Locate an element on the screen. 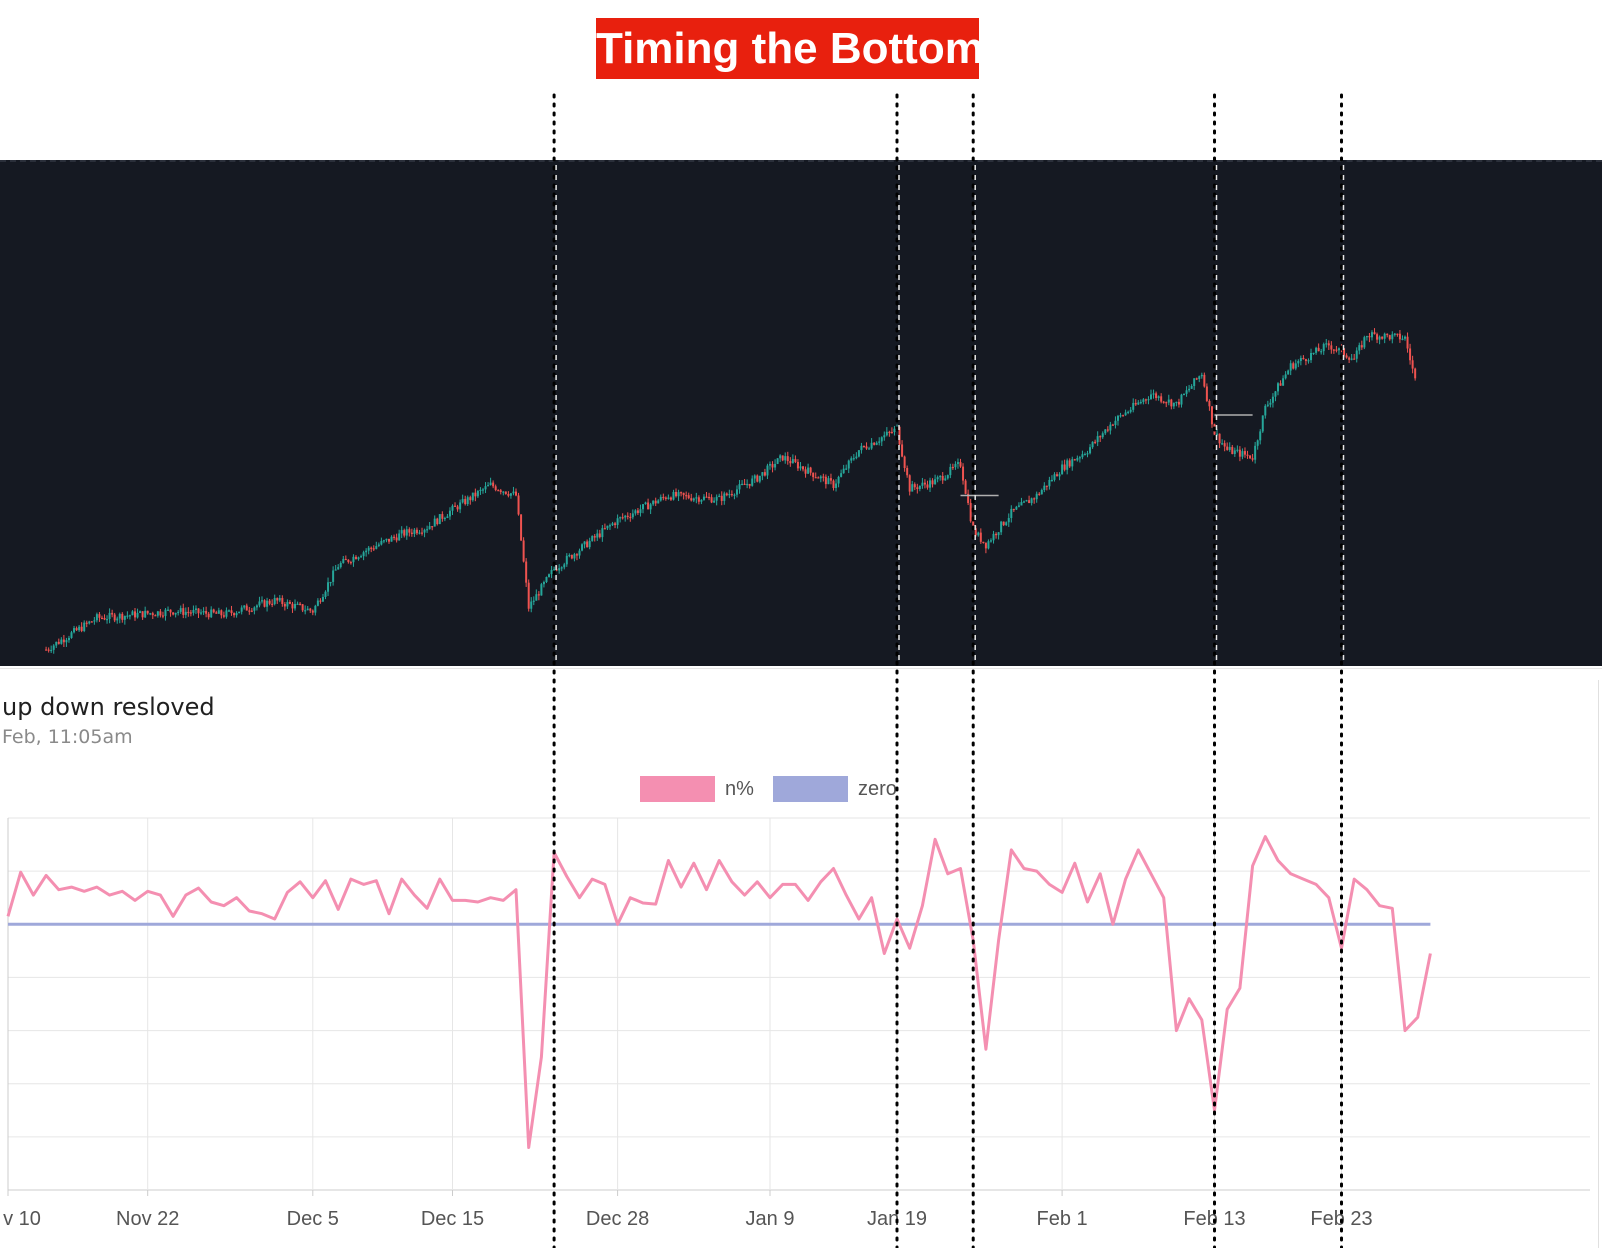  legend-item-zero: zero is located at coordinates (835, 789).